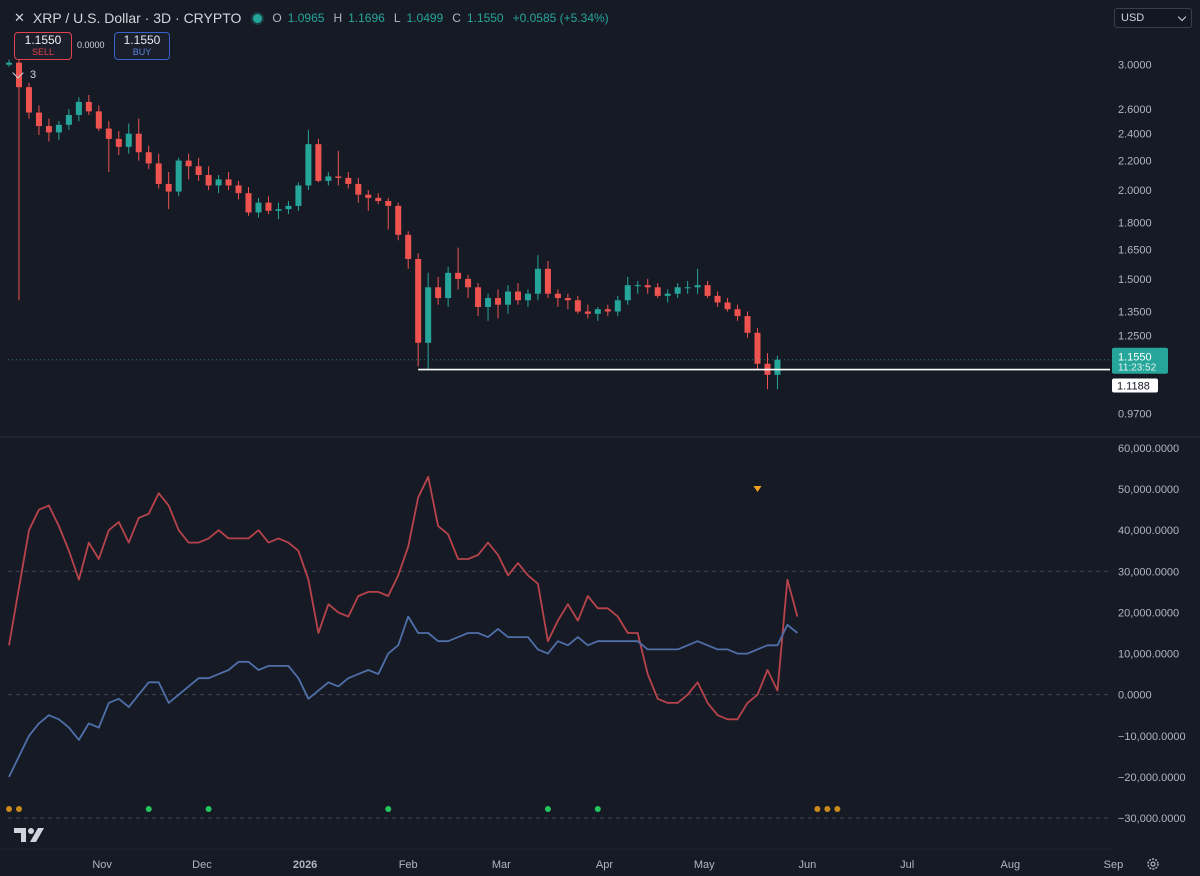 The image size is (1200, 876). What do you see at coordinates (1152, 778) in the screenshot?
I see `indicator-axis-tick: −20,000.0000` at bounding box center [1152, 778].